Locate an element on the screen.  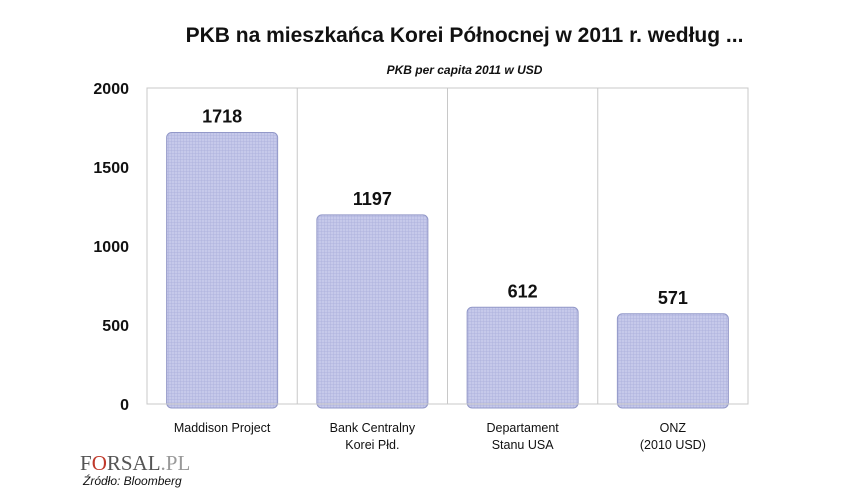
y-tick-label: 1500 is located at coordinates (111, 168).